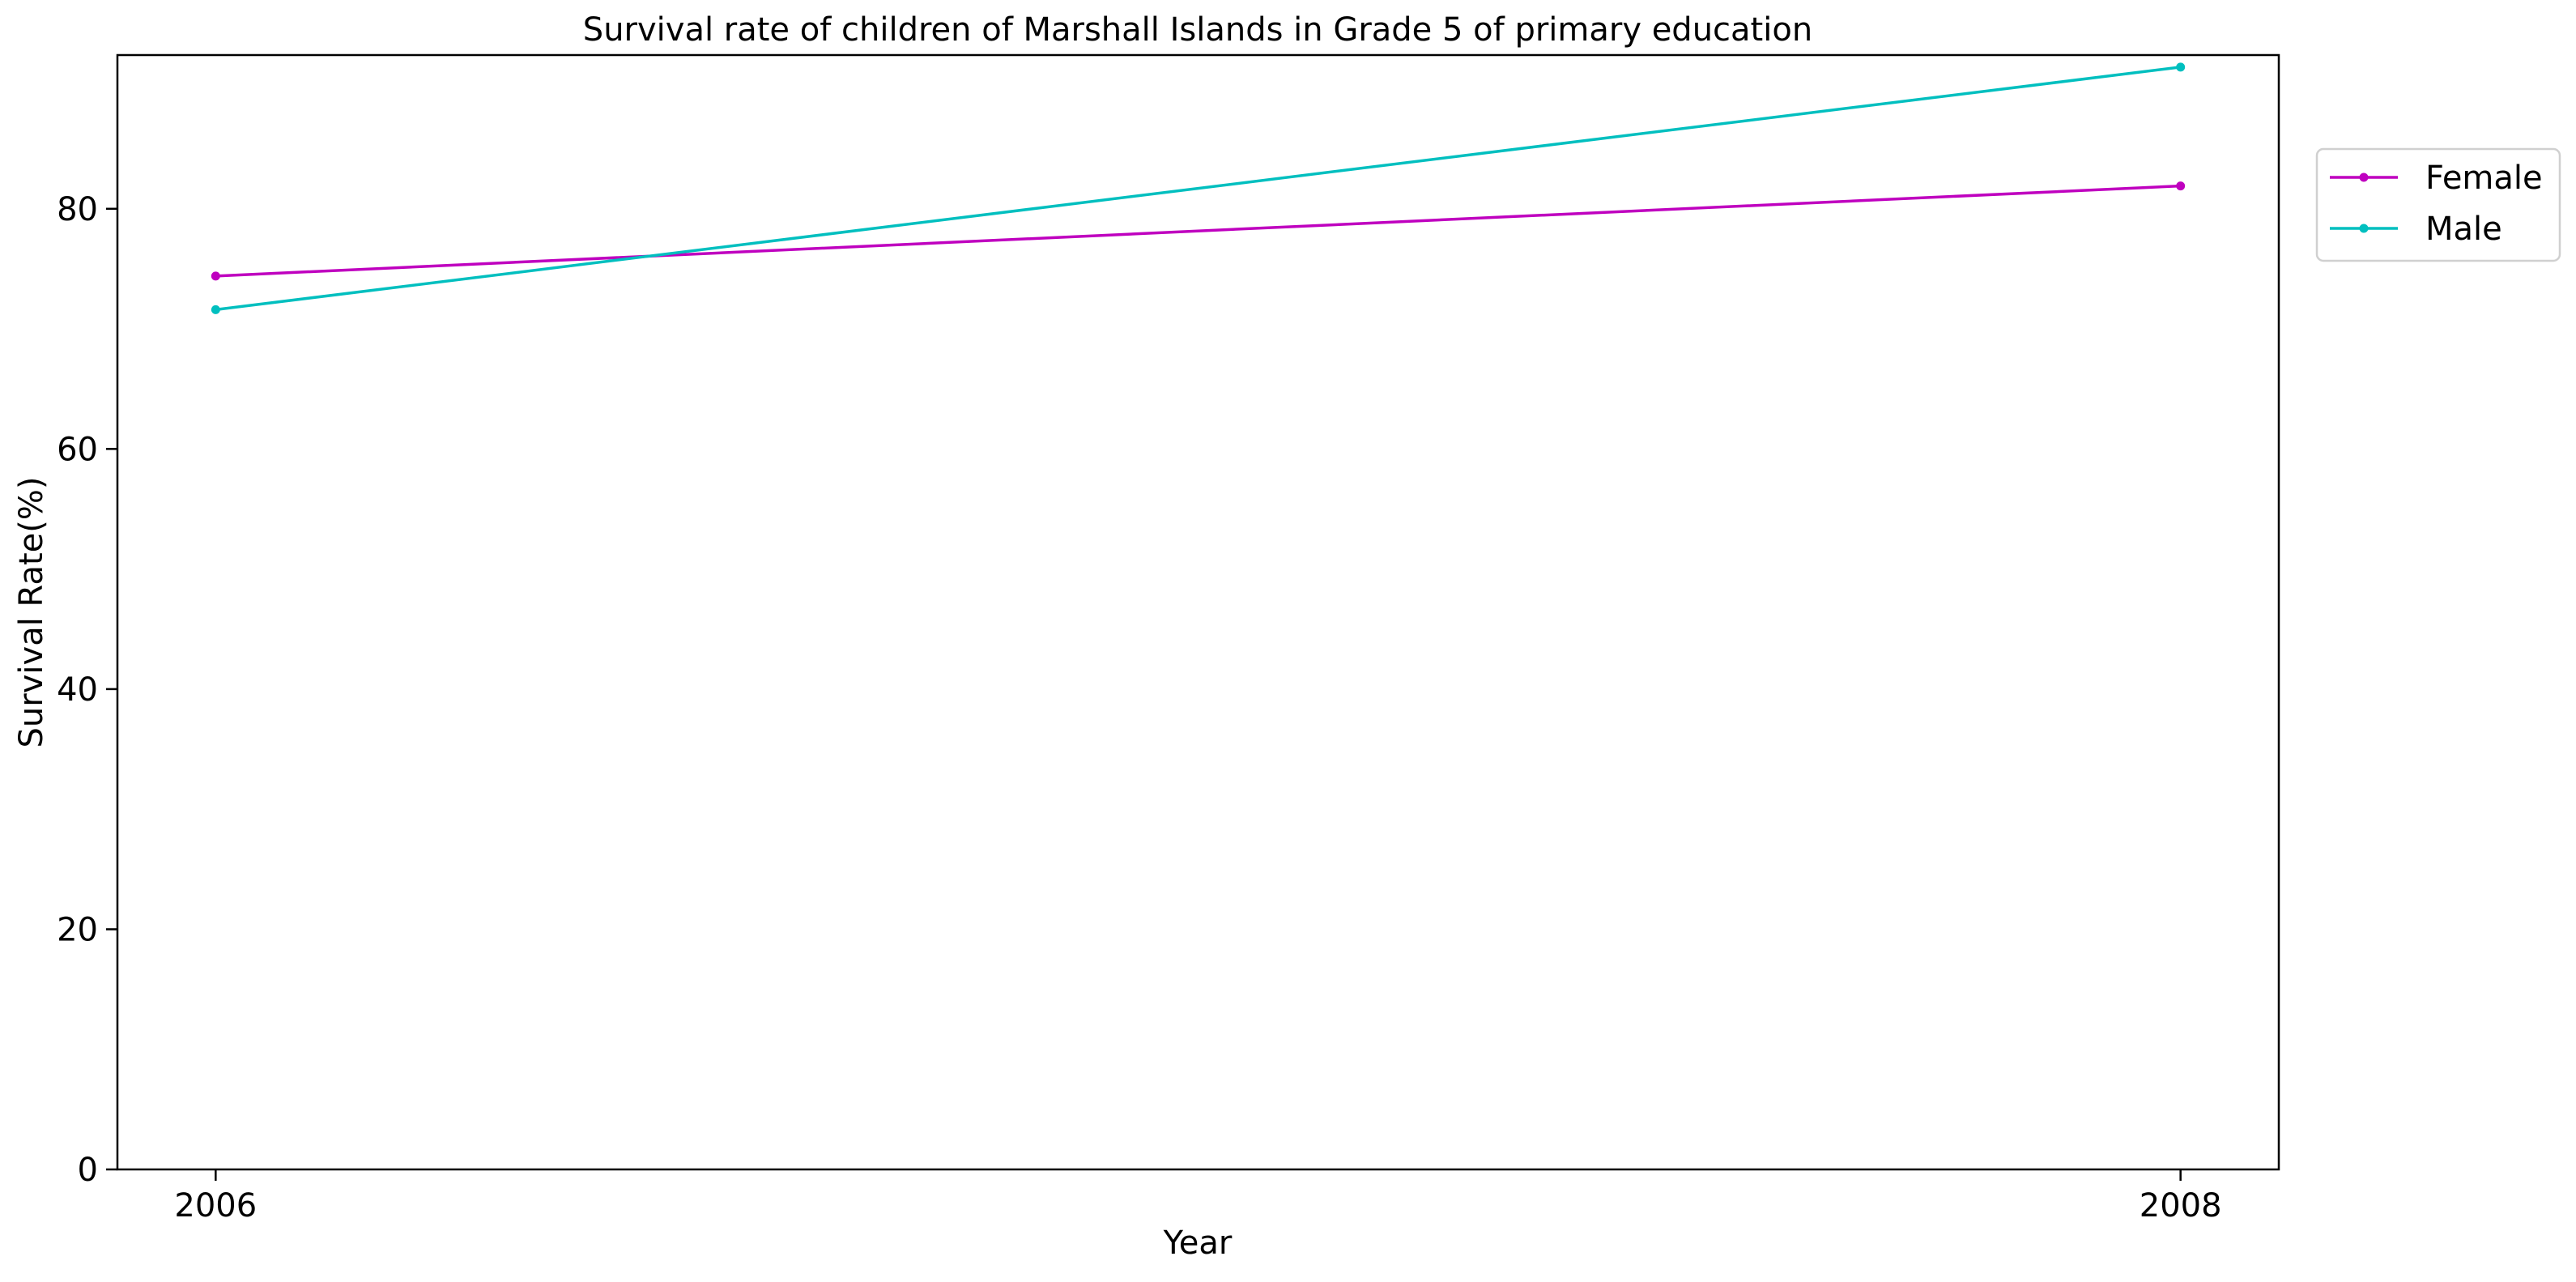  What do you see at coordinates (2438, 204) in the screenshot?
I see `legend: Female Male` at bounding box center [2438, 204].